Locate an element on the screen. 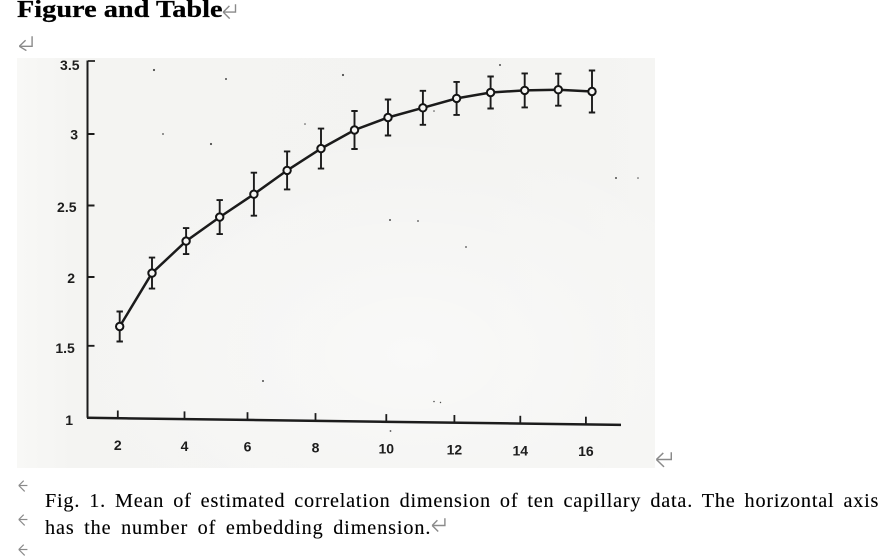 The image size is (893, 556). svg-text: 16 is located at coordinates (586, 451).